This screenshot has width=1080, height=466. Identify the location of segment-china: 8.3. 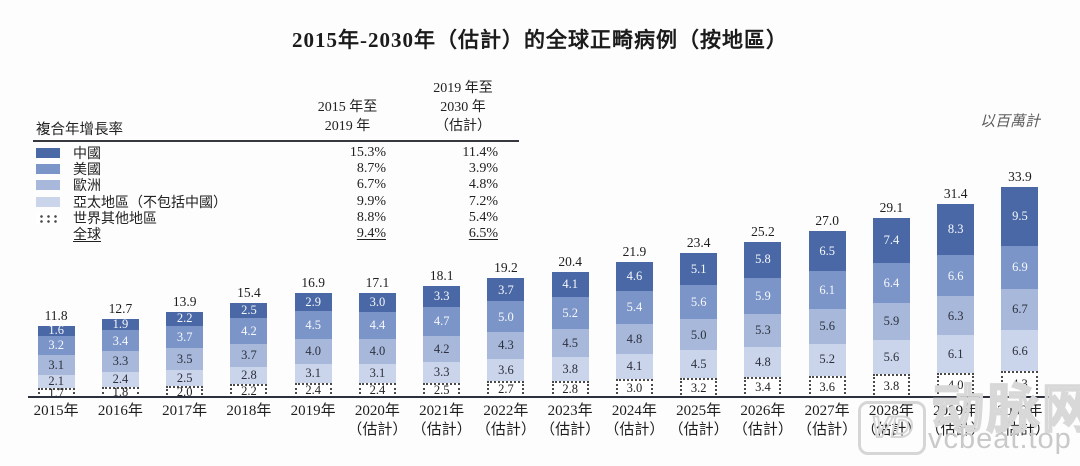
(956, 229).